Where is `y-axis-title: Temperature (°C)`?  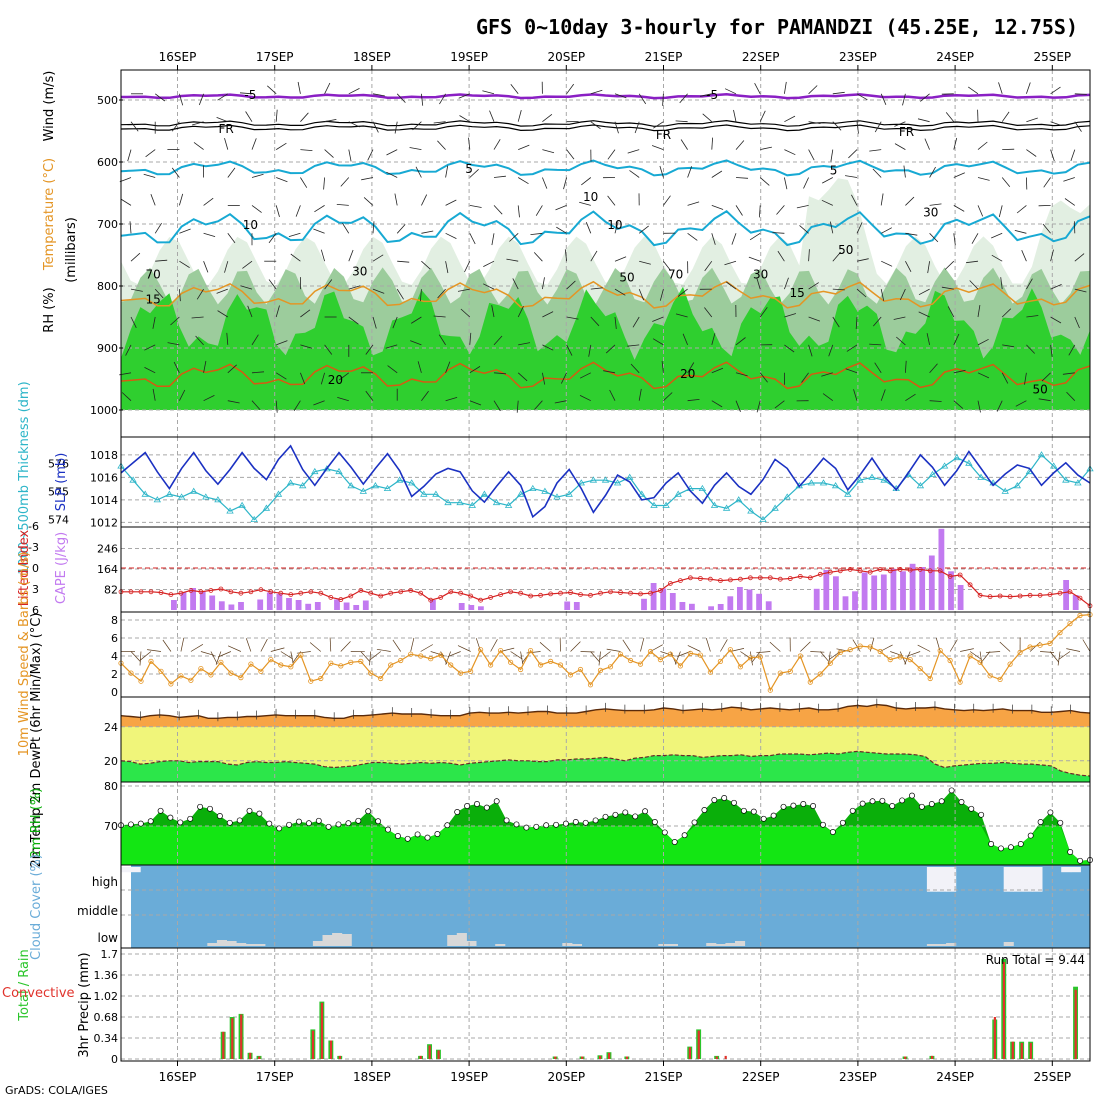
y-axis-title: Temperature (°C) is located at coordinates (49, 214).